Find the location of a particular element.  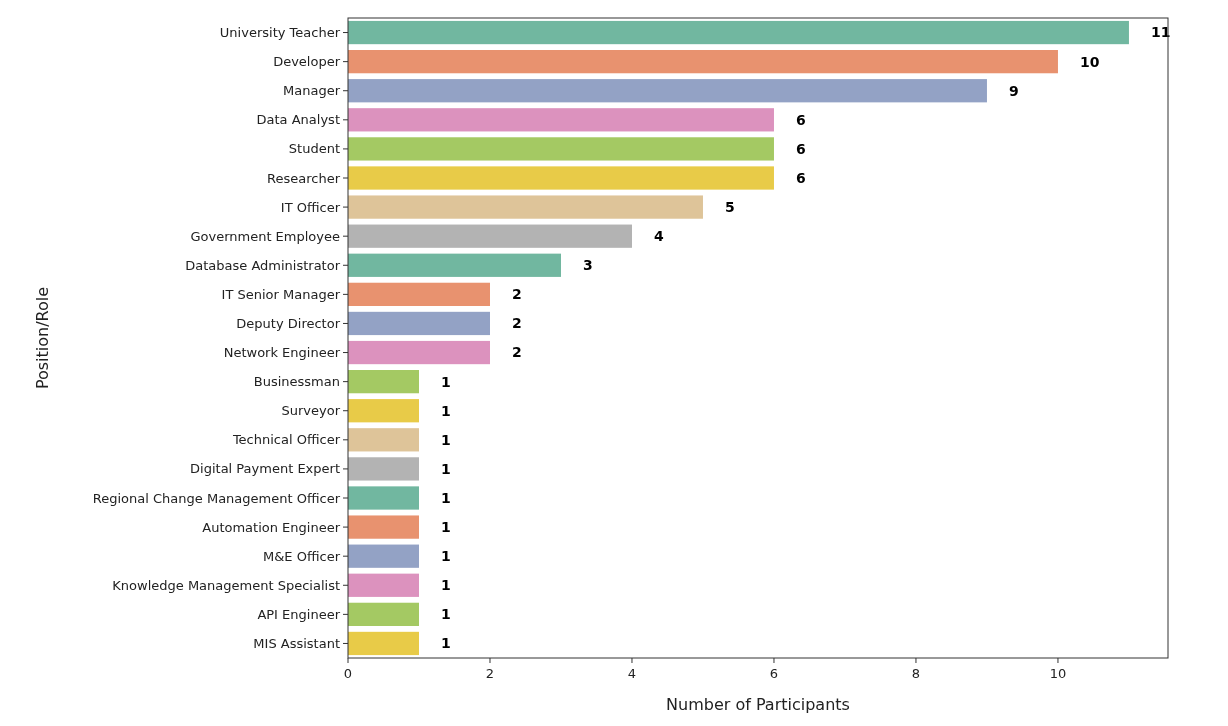

y-tick-label: Businessman is located at coordinates (296, 382).